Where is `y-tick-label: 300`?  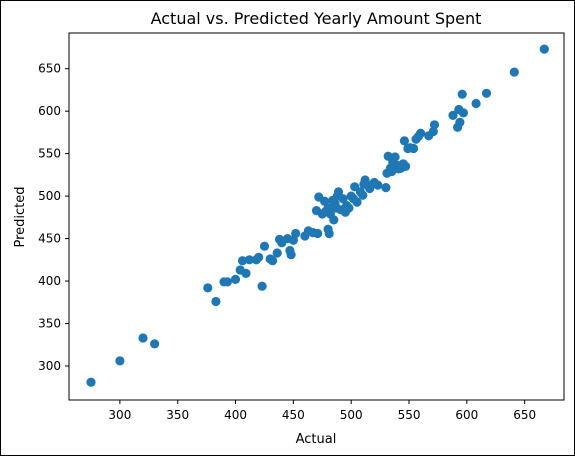
y-tick-label: 300 is located at coordinates (49, 366).